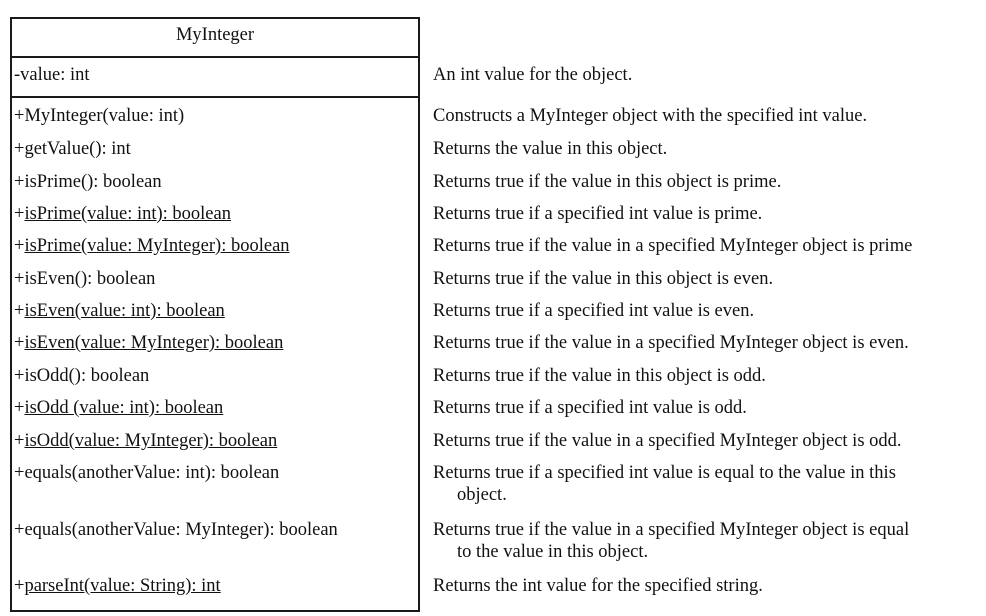 The width and height of the screenshot is (986, 616). What do you see at coordinates (533, 75) in the screenshot?
I see `field-description: An int value for the object.` at bounding box center [533, 75].